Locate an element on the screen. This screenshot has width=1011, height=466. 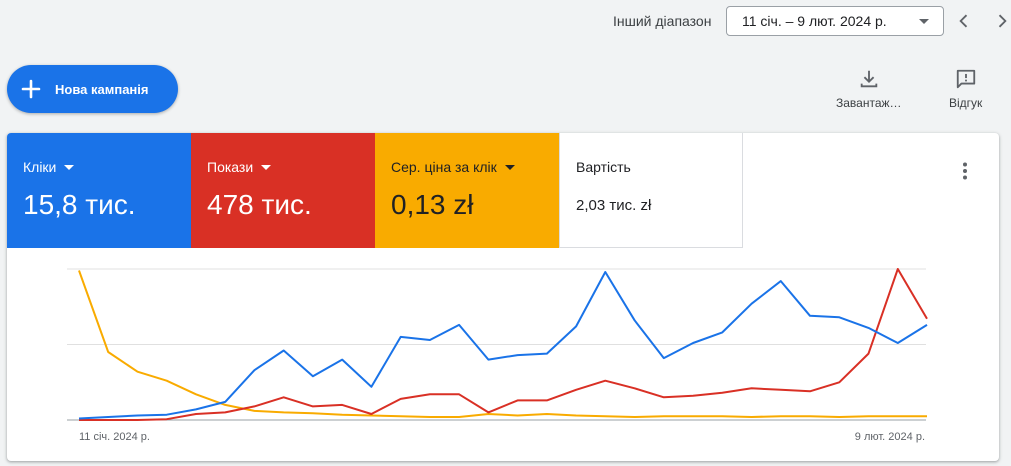
more-vert-icon is located at coordinates (965, 171).